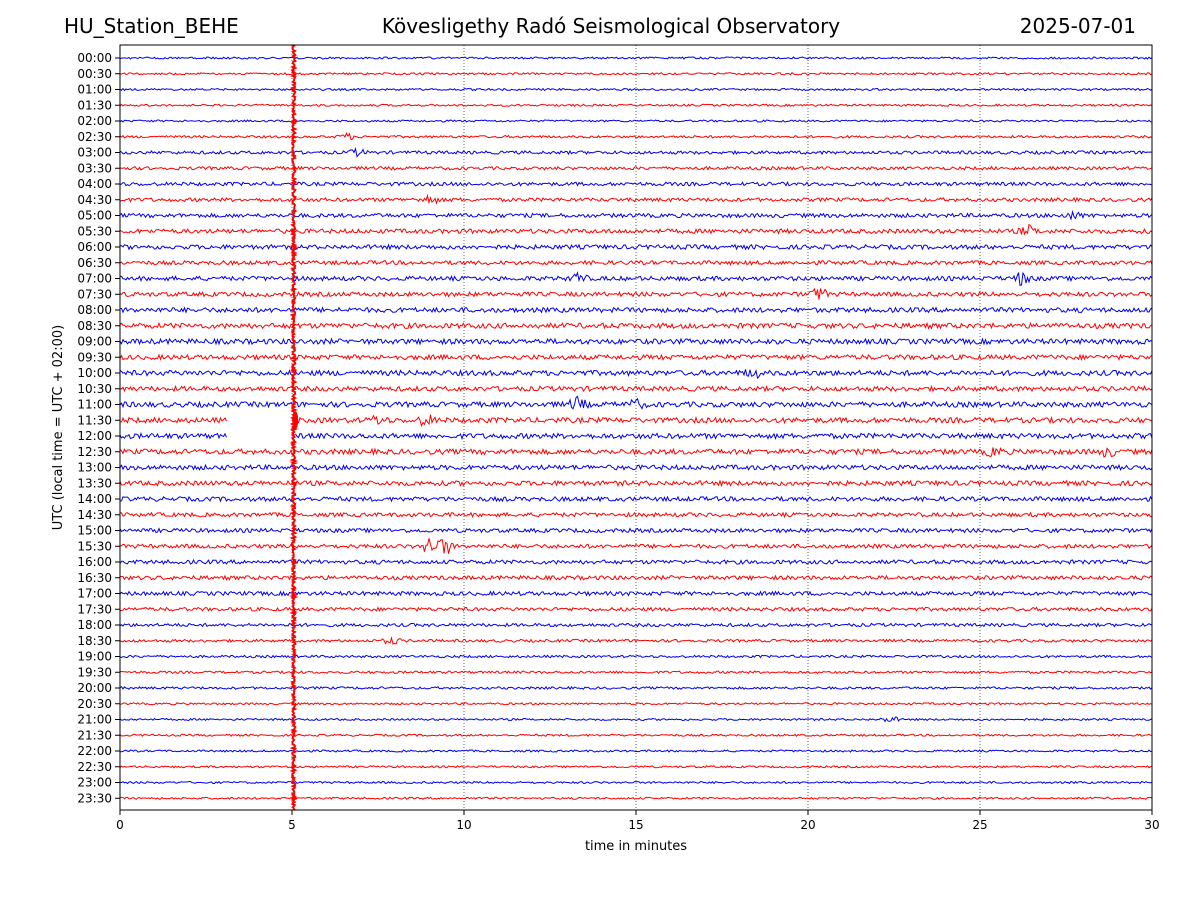 The image size is (1200, 900). What do you see at coordinates (94, 609) in the screenshot?
I see `y-tick-label: 17:30` at bounding box center [94, 609].